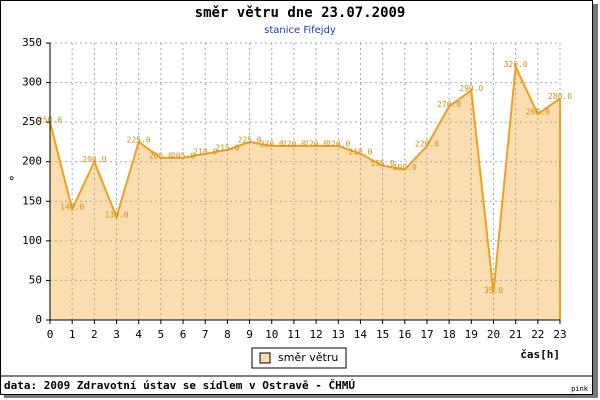 The width and height of the screenshot is (600, 400). I want to click on y-tick-label: 100, so click(32, 240).